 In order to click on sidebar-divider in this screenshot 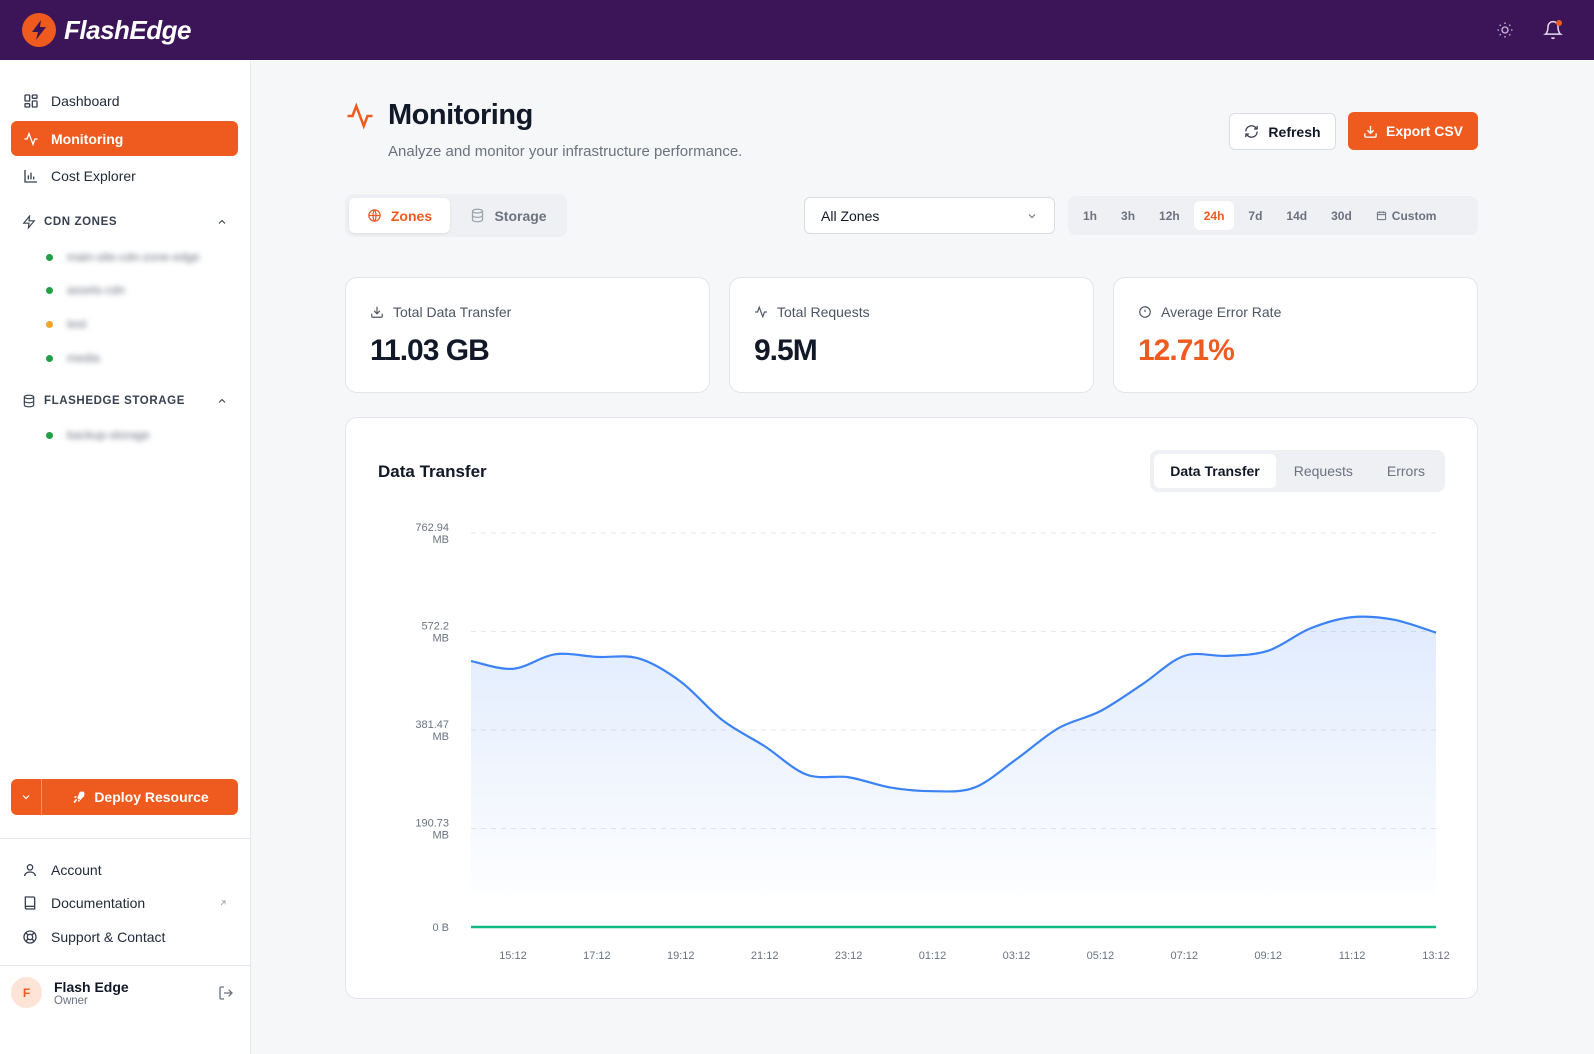, I will do `click(125, 965)`.